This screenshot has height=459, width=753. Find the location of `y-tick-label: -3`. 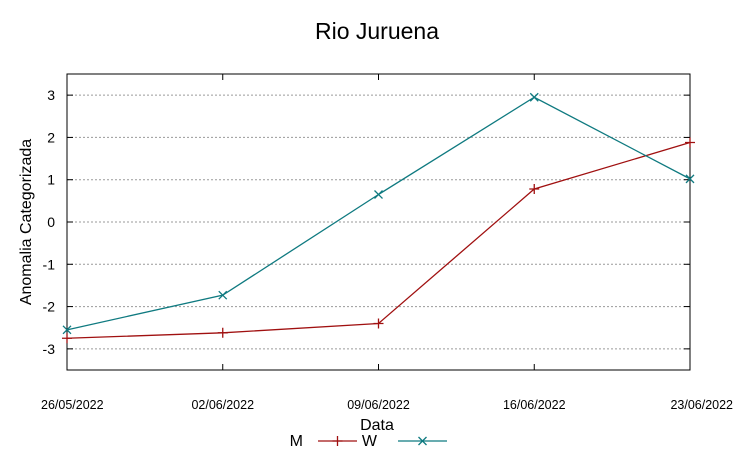

y-tick-label: -3 is located at coordinates (49, 349).